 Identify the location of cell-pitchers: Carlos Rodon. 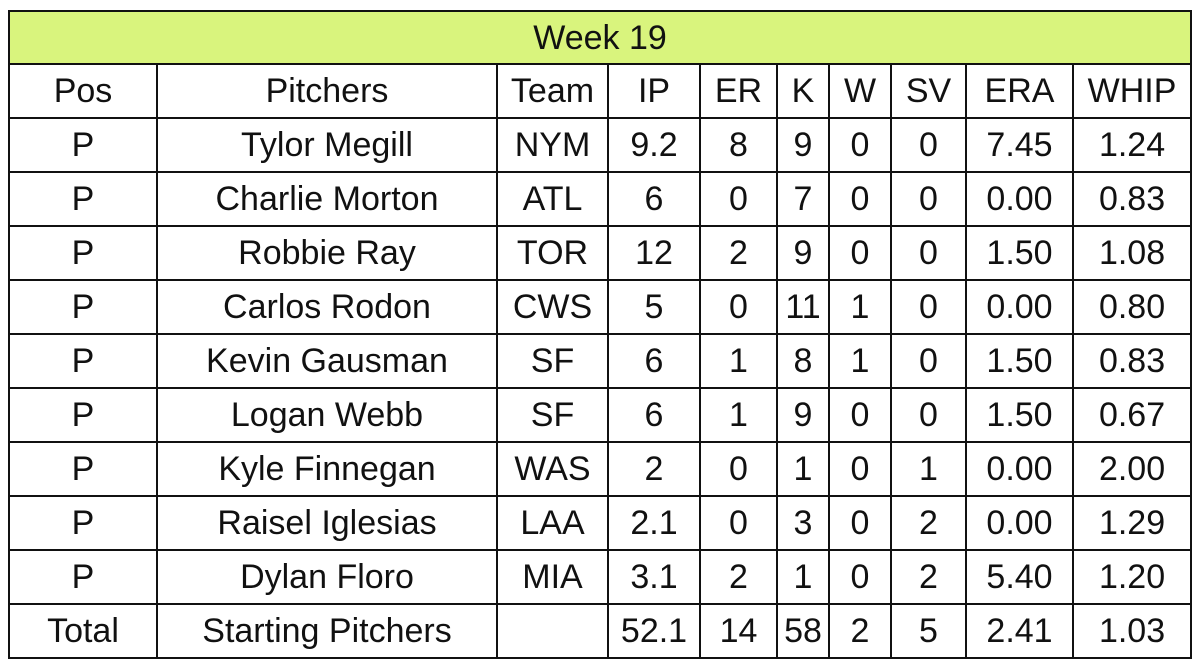
(327, 307).